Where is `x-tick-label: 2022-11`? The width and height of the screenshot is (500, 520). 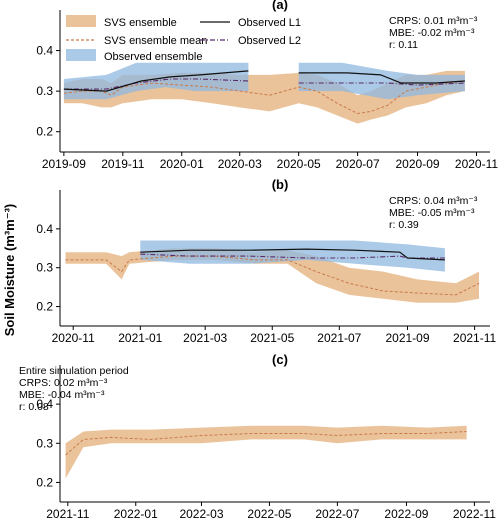 x-tick-label: 2022-11 is located at coordinates (474, 513).